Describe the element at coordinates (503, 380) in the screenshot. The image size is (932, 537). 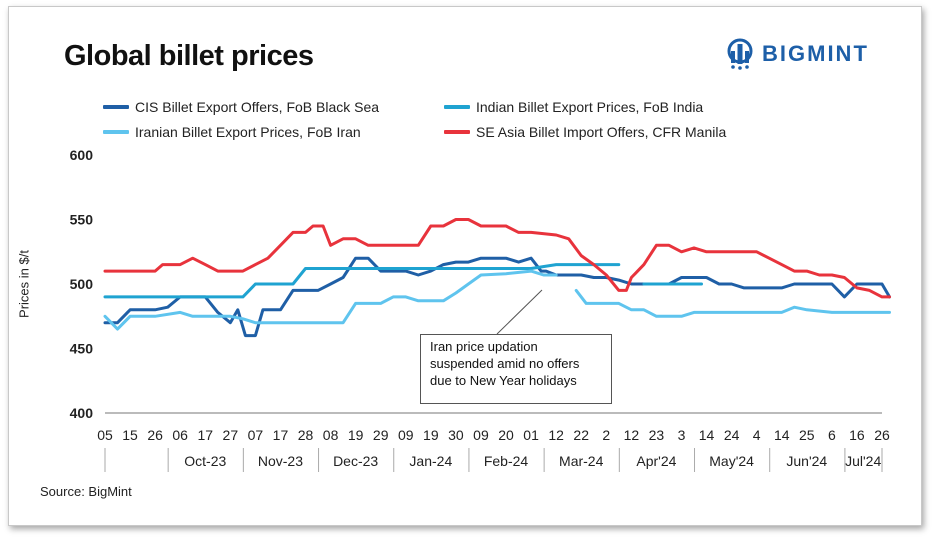
I see `callout-line: due to New Year holidays` at that location.